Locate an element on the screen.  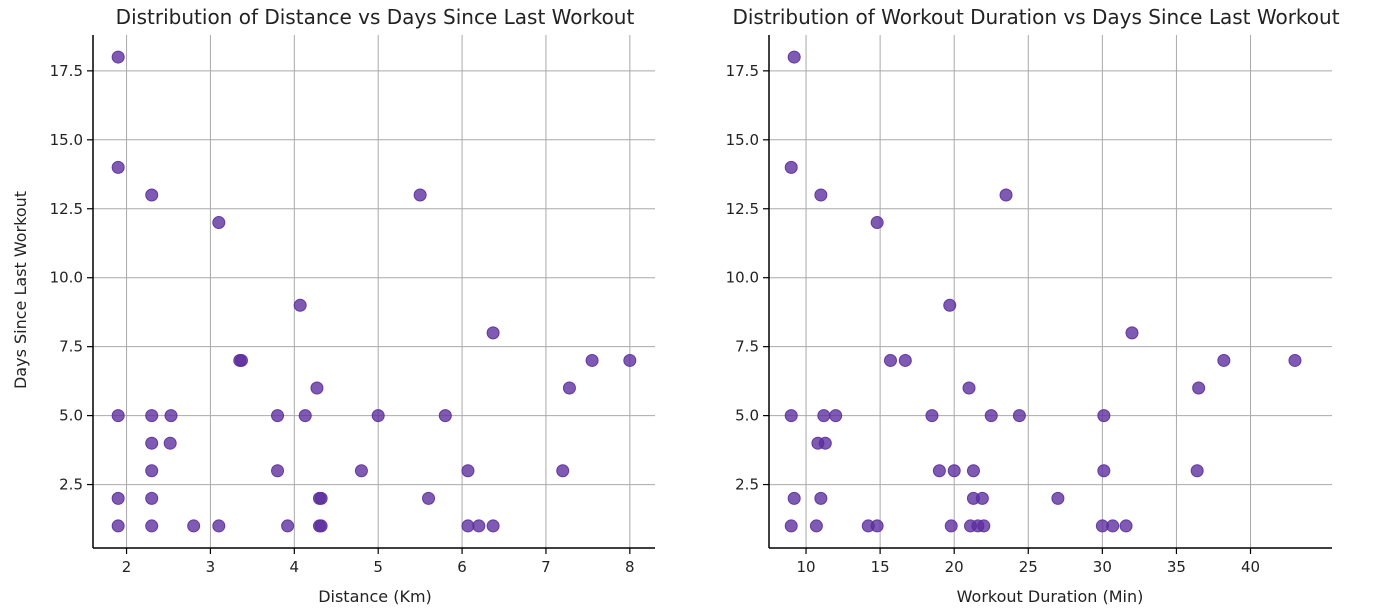
duration-y-tick-label: 15.0 is located at coordinates (742, 140).